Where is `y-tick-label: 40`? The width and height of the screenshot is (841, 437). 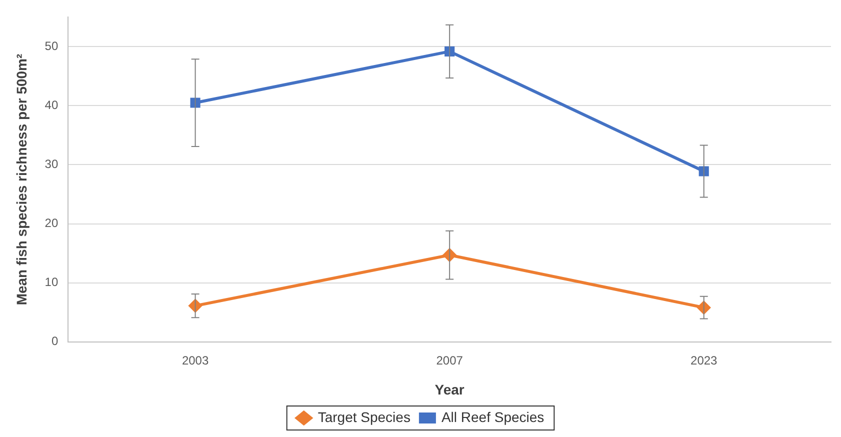 y-tick-label: 40 is located at coordinates (51, 105).